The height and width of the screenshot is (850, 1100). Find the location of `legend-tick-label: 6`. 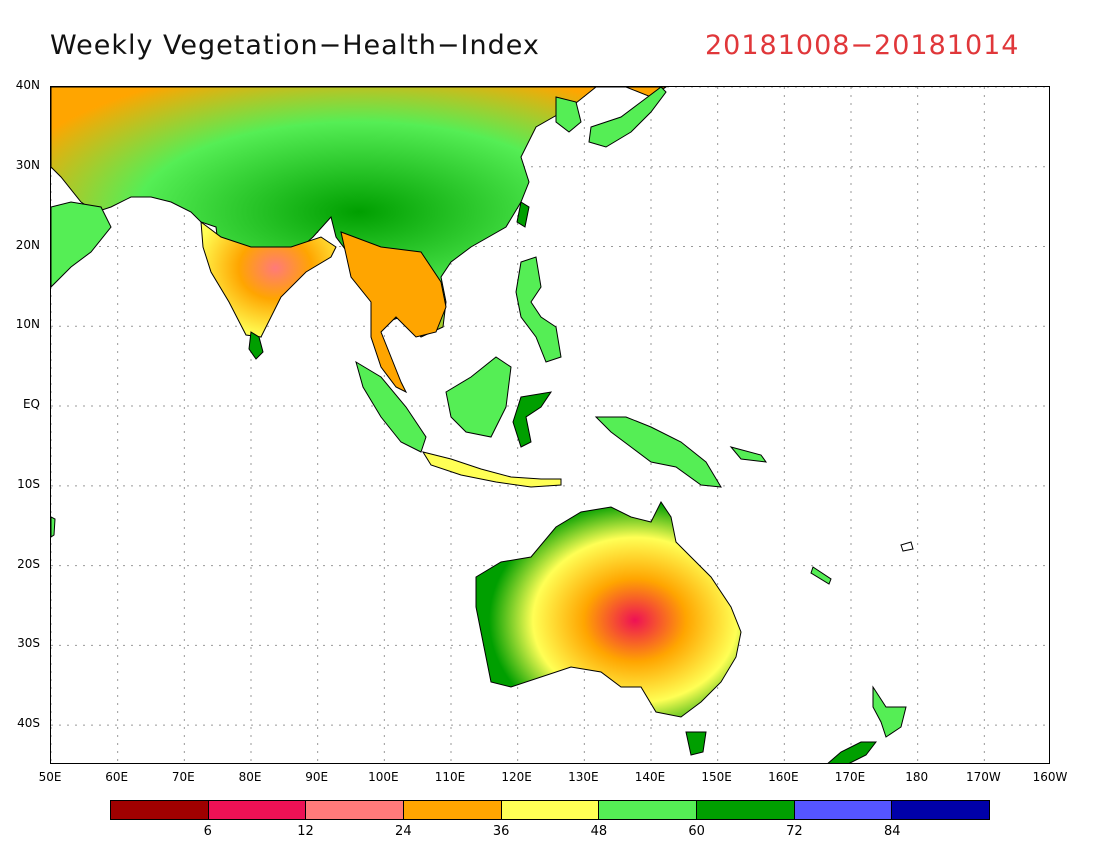

legend-tick-label: 6 is located at coordinates (207, 831).